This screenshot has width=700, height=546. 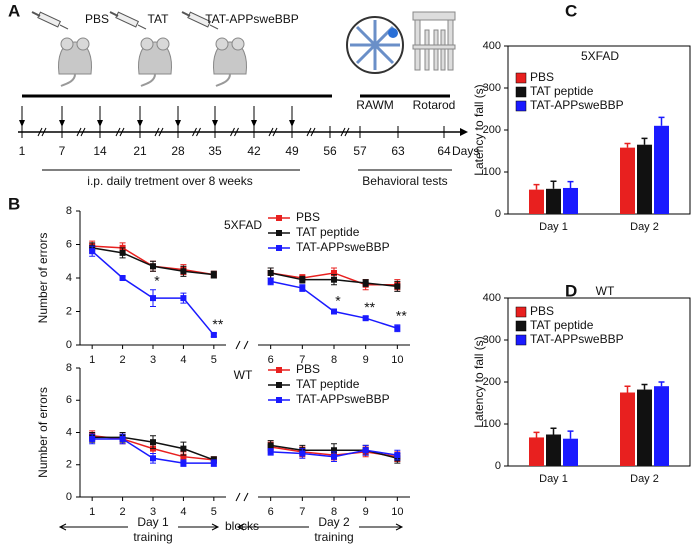 I want to click on timeline: 1 7 14 21 28 35 42 49 56 57 63 64 Days, so click(x=249, y=132).